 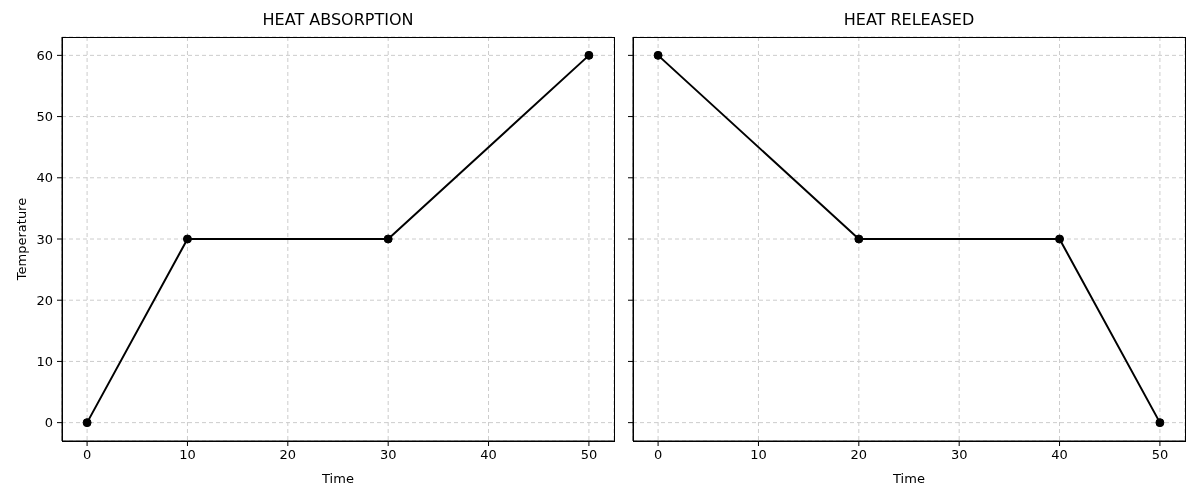 What do you see at coordinates (44, 178) in the screenshot?
I see `y-tick-label: 40` at bounding box center [44, 178].